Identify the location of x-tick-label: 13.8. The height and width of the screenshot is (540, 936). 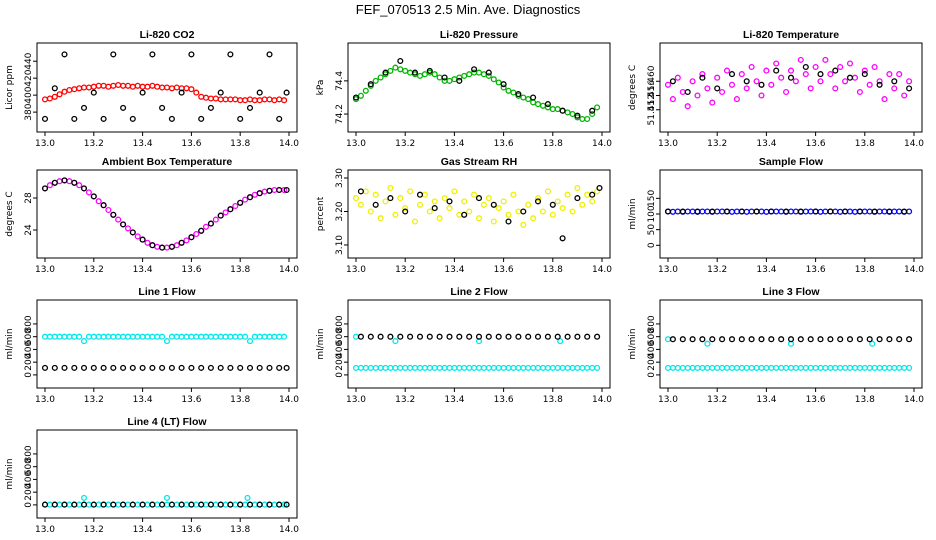
(865, 270).